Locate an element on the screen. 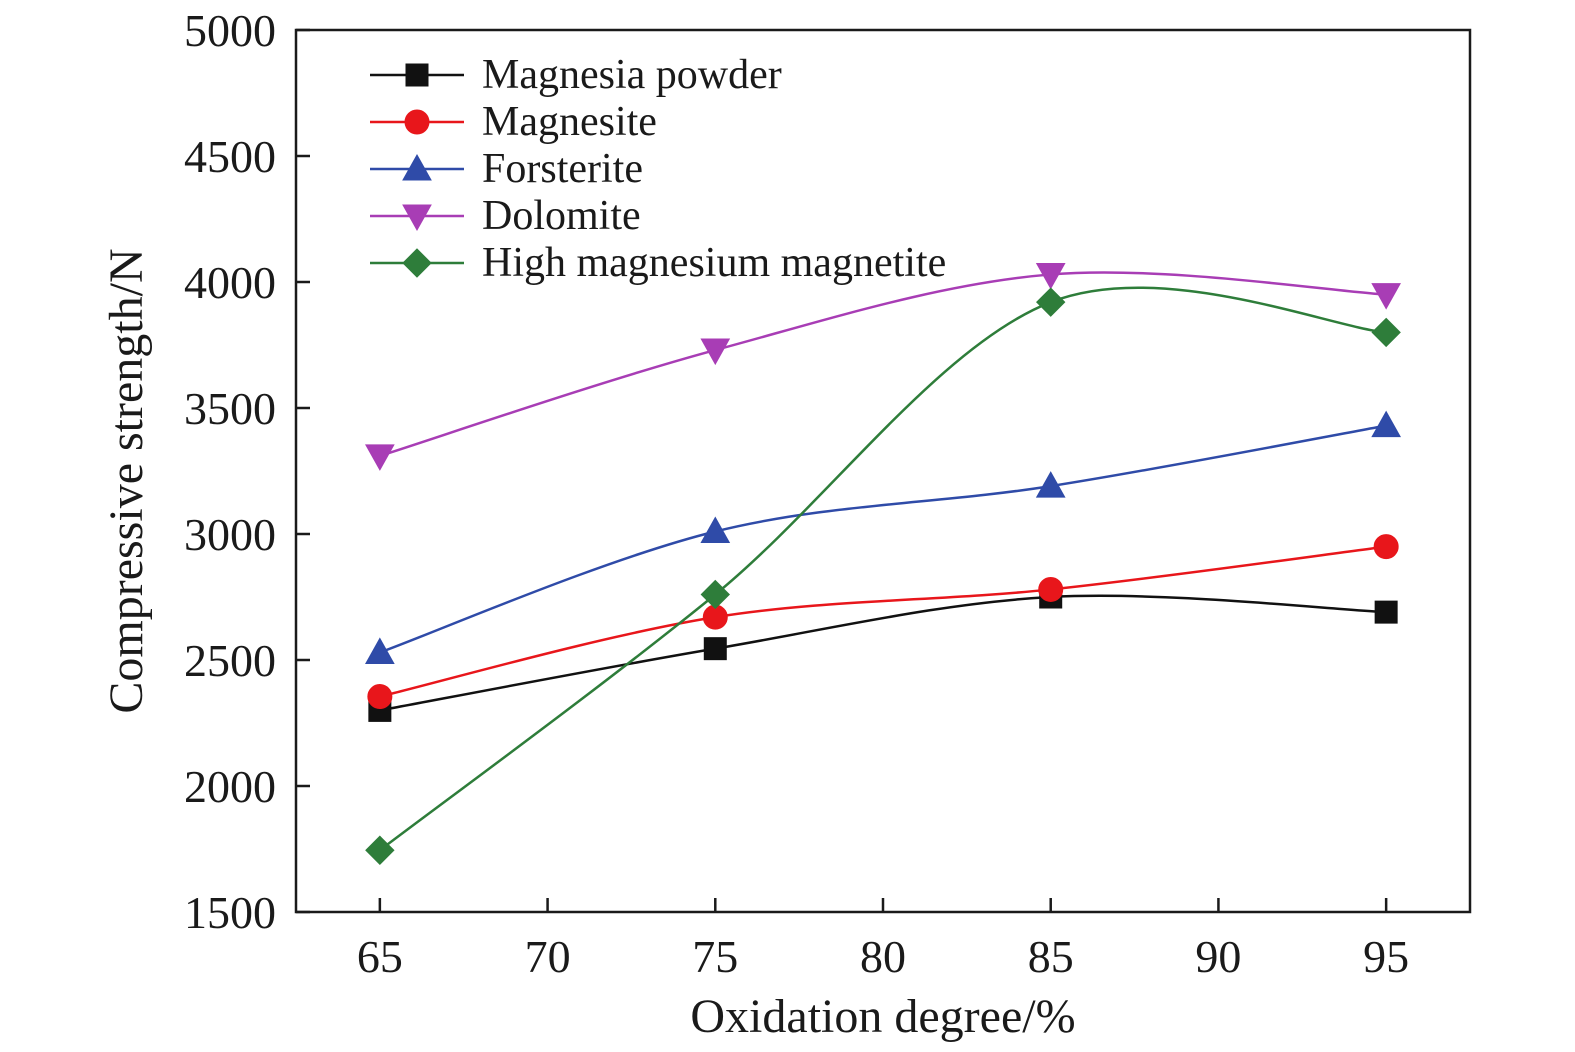  legend-item: High magnesium magnetite is located at coordinates (658, 263).